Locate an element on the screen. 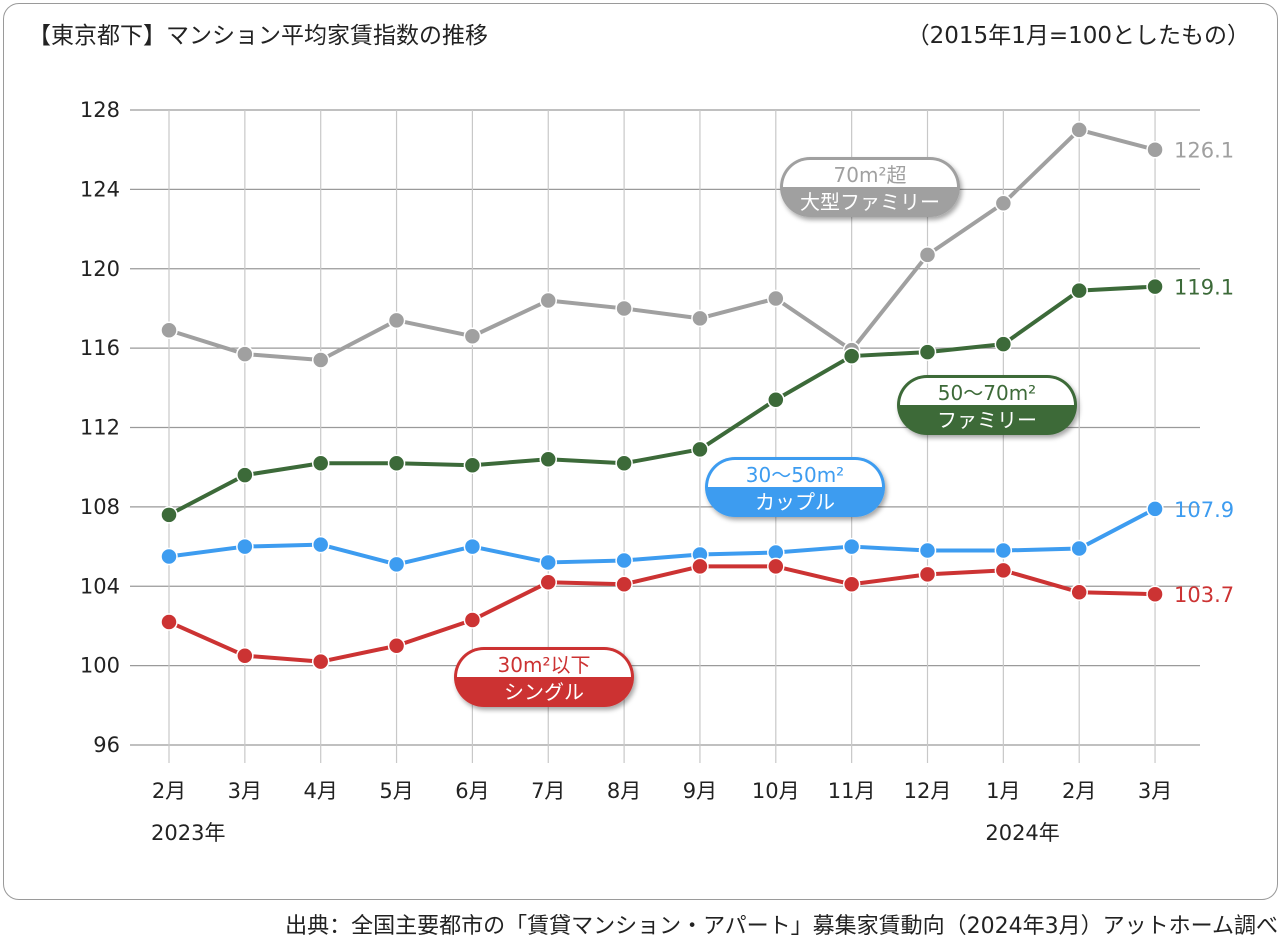 The width and height of the screenshot is (1280, 944). y-axis: 96 100 104 108 112 116 120 124 128 is located at coordinates (100, 427).